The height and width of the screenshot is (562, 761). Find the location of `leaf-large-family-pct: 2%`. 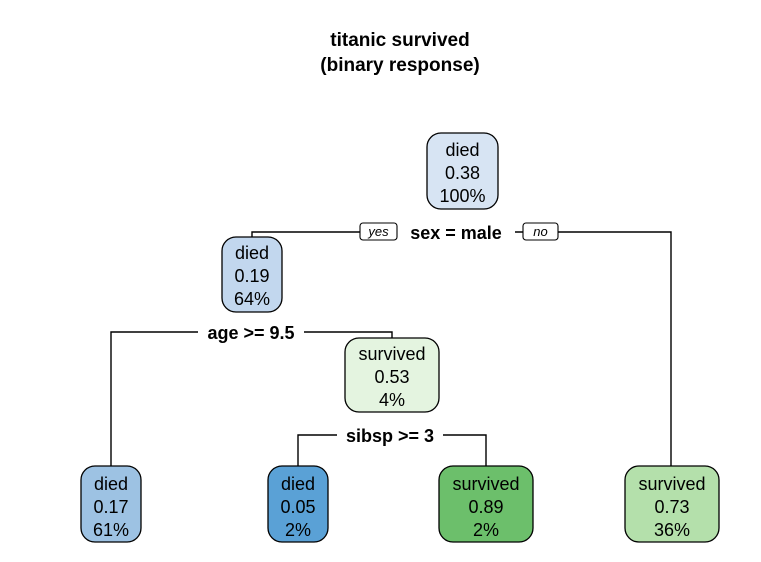

leaf-large-family-pct: 2% is located at coordinates (298, 530).